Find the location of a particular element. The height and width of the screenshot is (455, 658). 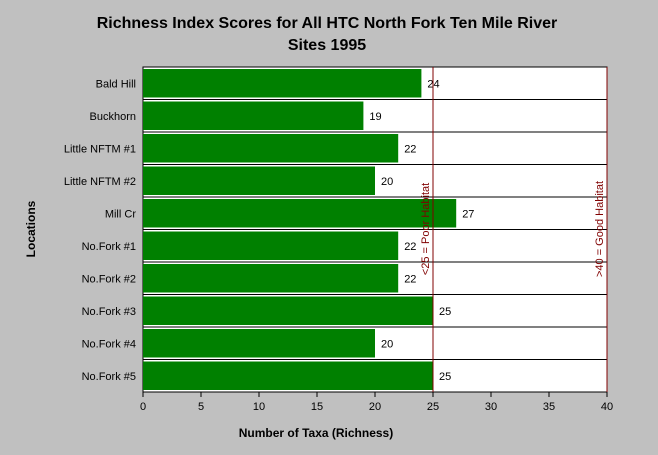

category-label: Mill Cr is located at coordinates (120, 214).